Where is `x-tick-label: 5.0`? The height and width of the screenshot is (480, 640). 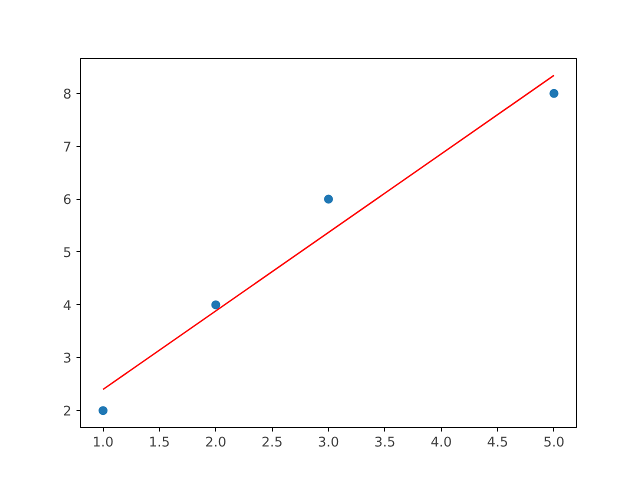 x-tick-label: 5.0 is located at coordinates (554, 443).